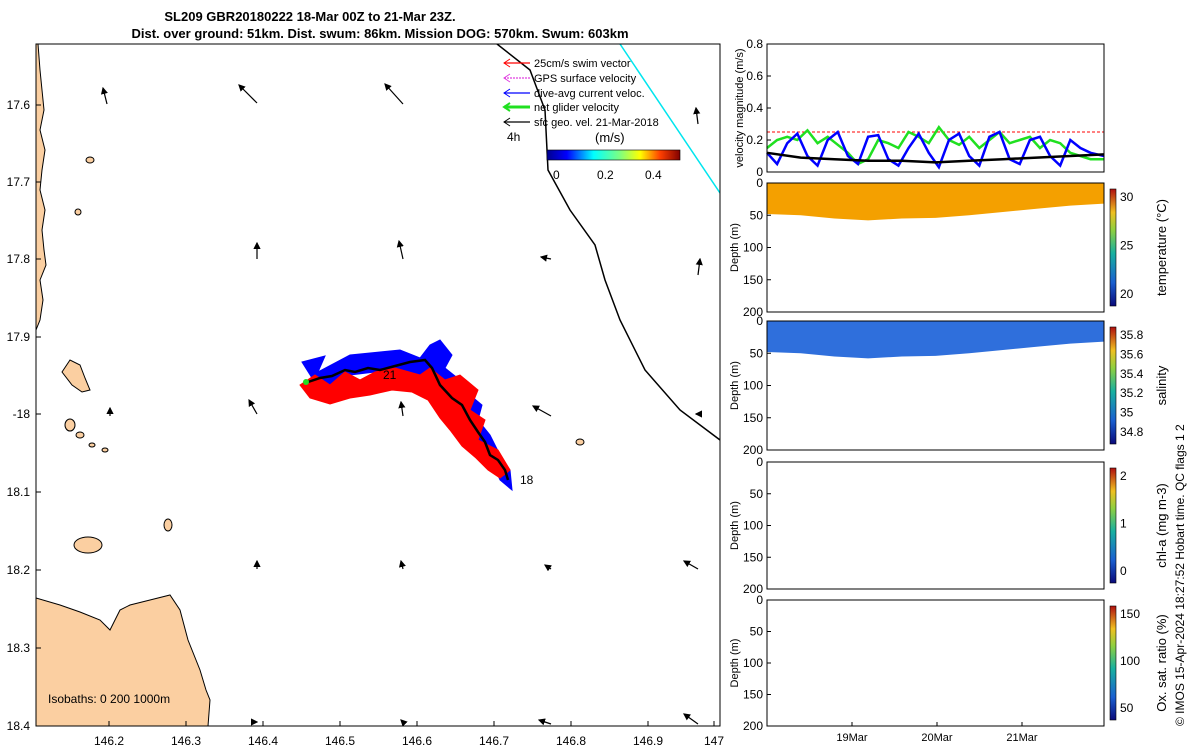 Image resolution: width=1200 pixels, height=750 pixels. I want to click on map-y-axis: 17.6 17.7 17.8 17.9 -18 18.1 18.2 18.3 18.4, so click(24, 415).